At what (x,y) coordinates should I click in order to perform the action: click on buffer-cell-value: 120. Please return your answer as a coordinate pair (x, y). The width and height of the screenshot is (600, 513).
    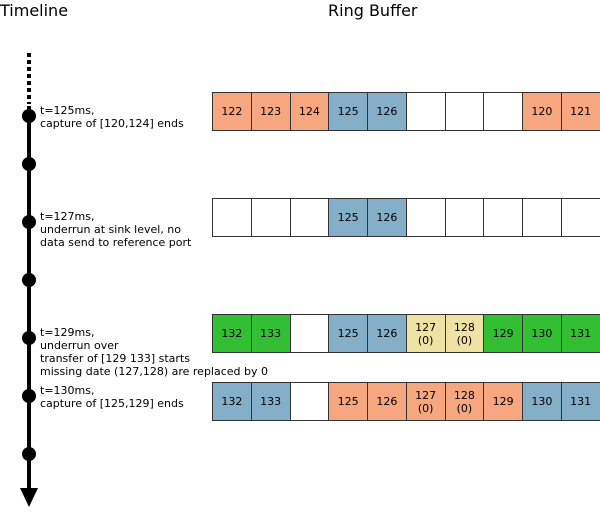
    Looking at the image, I should click on (542, 111).